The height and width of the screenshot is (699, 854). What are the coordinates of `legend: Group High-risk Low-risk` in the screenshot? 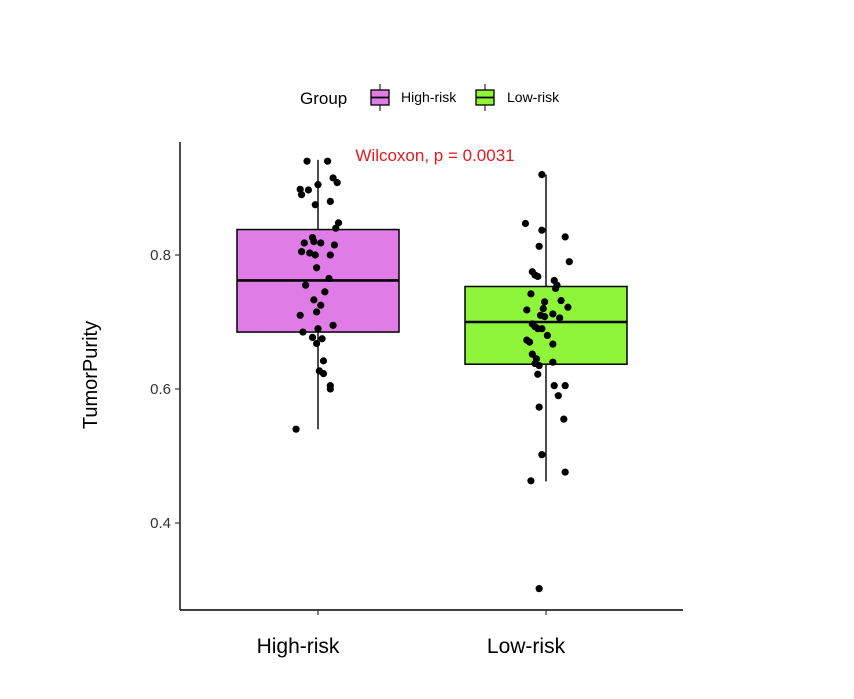 It's located at (430, 97).